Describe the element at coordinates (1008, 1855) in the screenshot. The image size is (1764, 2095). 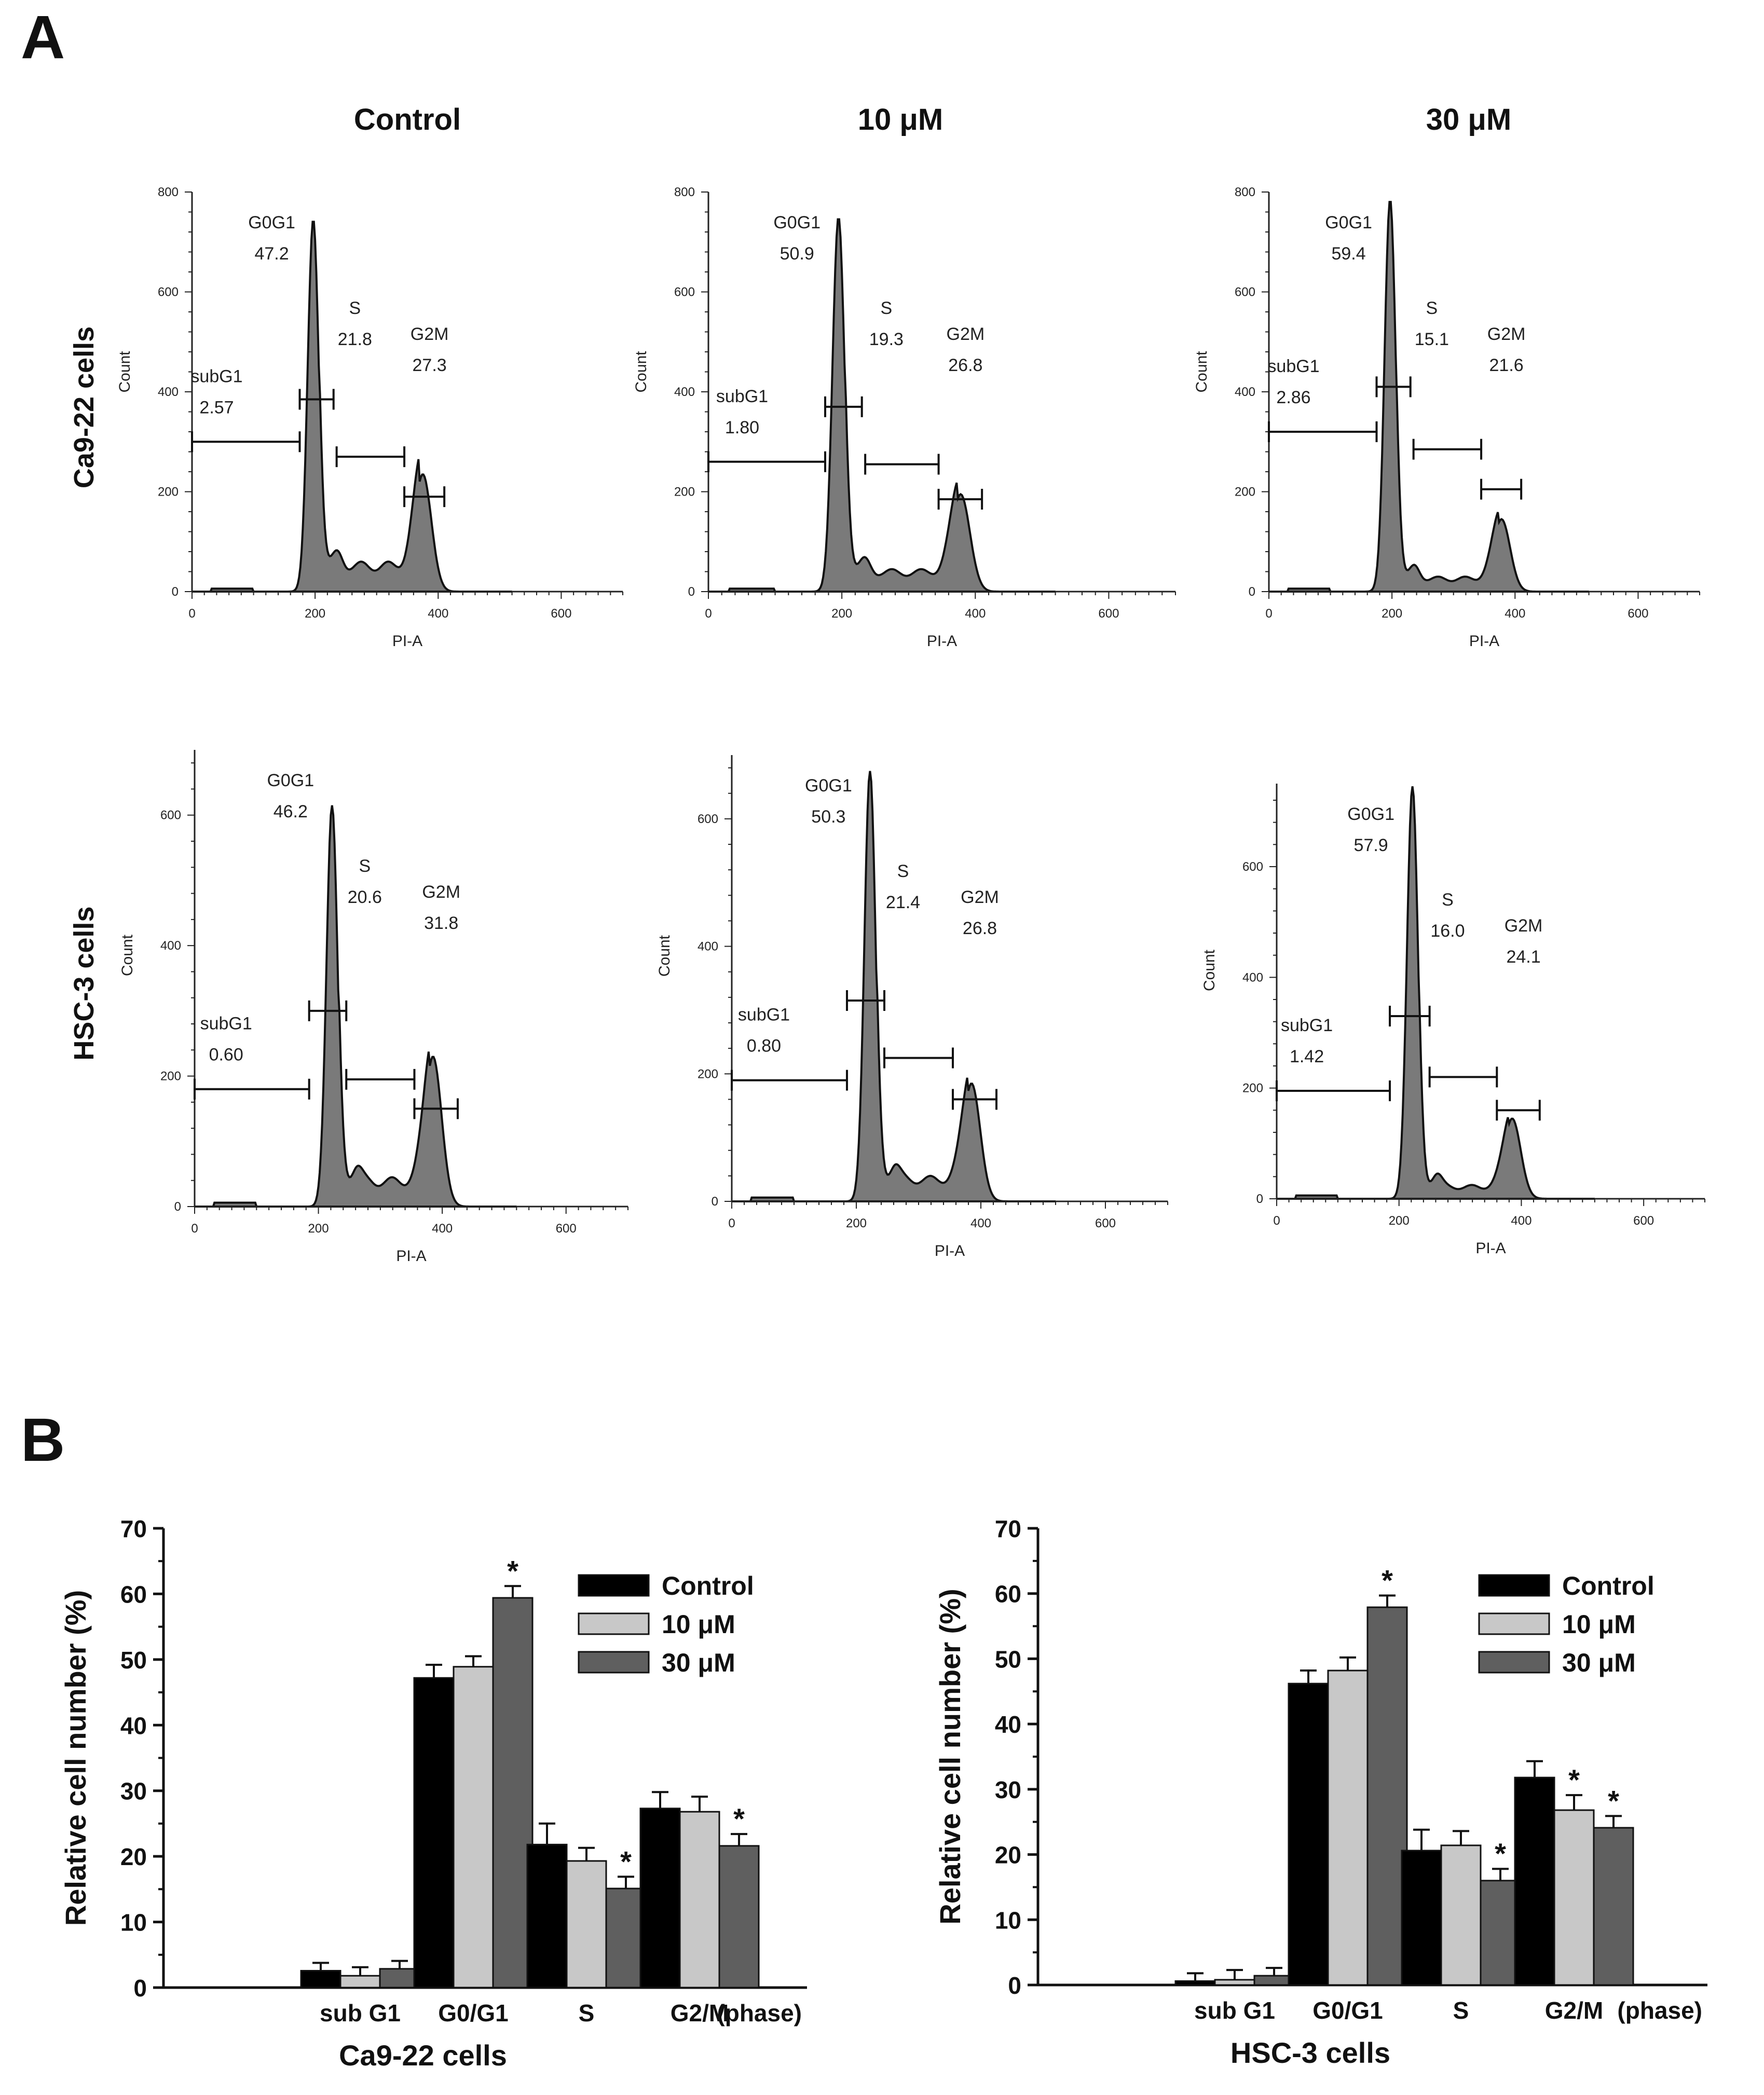
I see `y-tick-label: 20` at that location.